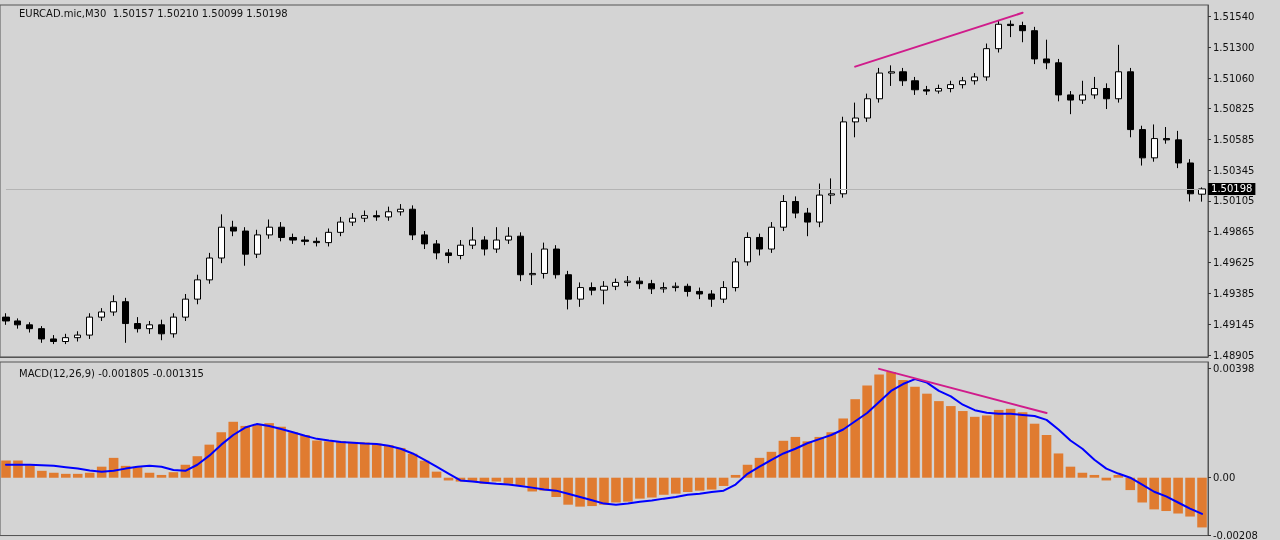 This screenshot has width=1280, height=540. I want to click on y-tick-label: 1.49145, so click(1234, 324).